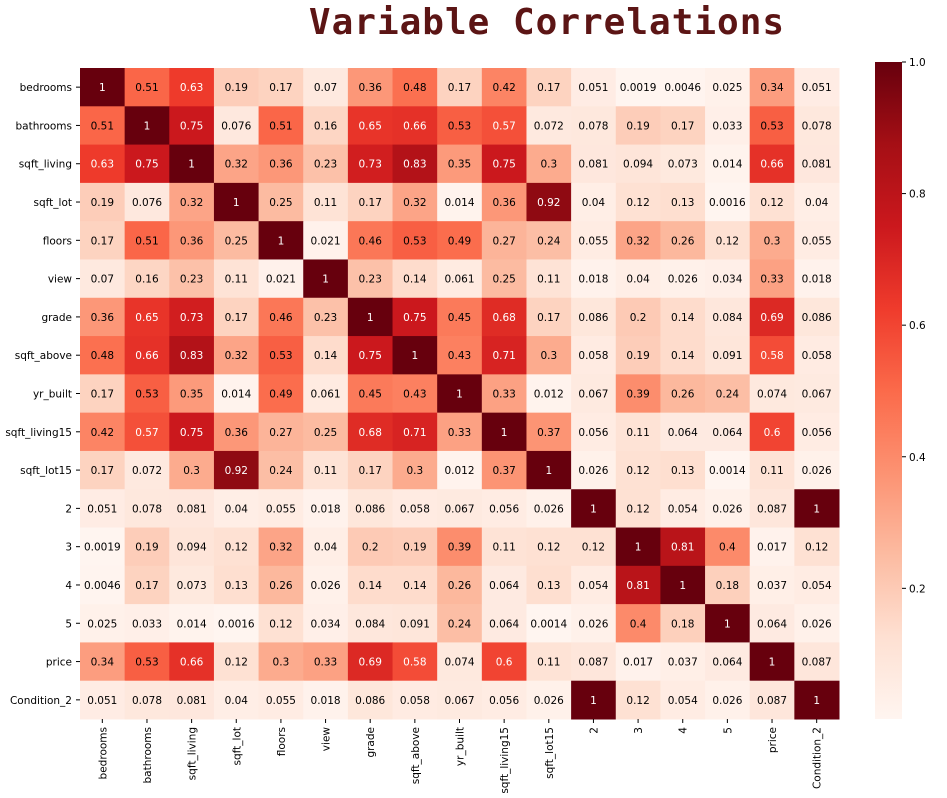 The height and width of the screenshot is (798, 947). What do you see at coordinates (281, 701) in the screenshot?
I see `cell-value-label: 0.055` at bounding box center [281, 701].